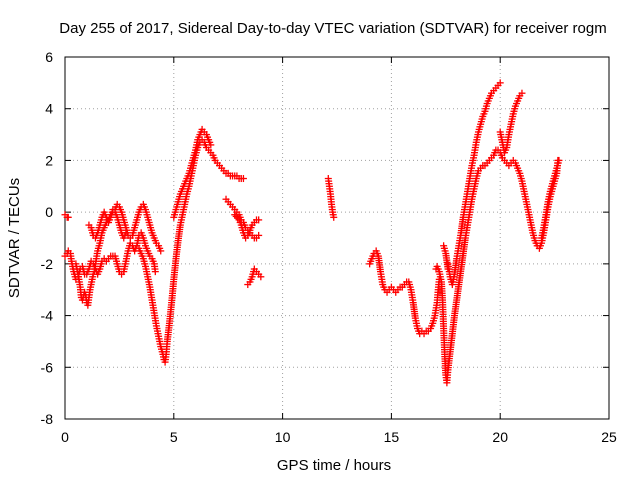 This screenshot has height=480, width=640. I want to click on y-tick-label: 6, so click(49, 57).